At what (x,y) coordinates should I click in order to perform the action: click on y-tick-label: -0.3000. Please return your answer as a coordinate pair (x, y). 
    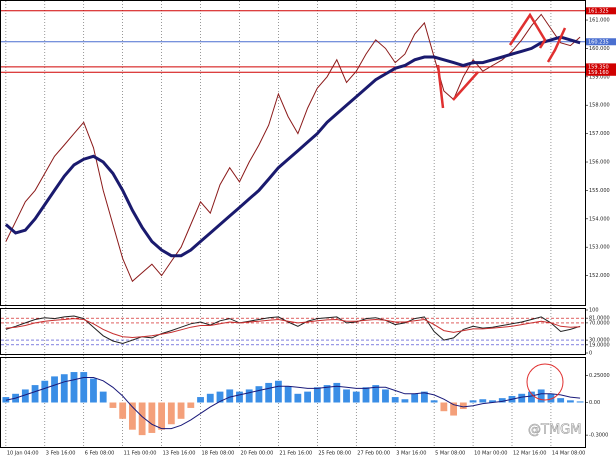
    Looking at the image, I should click on (598, 436).